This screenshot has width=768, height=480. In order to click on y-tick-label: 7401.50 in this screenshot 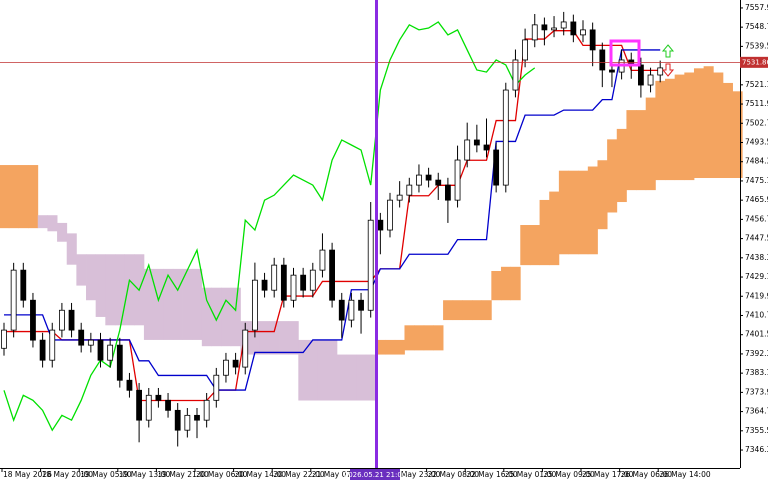, I will do `click(756, 334)`.